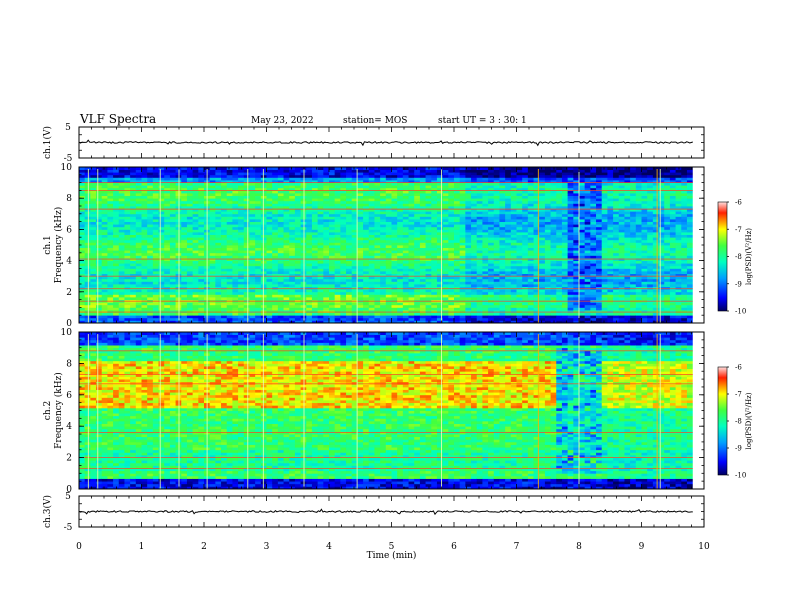 Image resolution: width=792 pixels, height=612 pixels. What do you see at coordinates (392, 547) in the screenshot?
I see `x-tick-label: 5` at bounding box center [392, 547].